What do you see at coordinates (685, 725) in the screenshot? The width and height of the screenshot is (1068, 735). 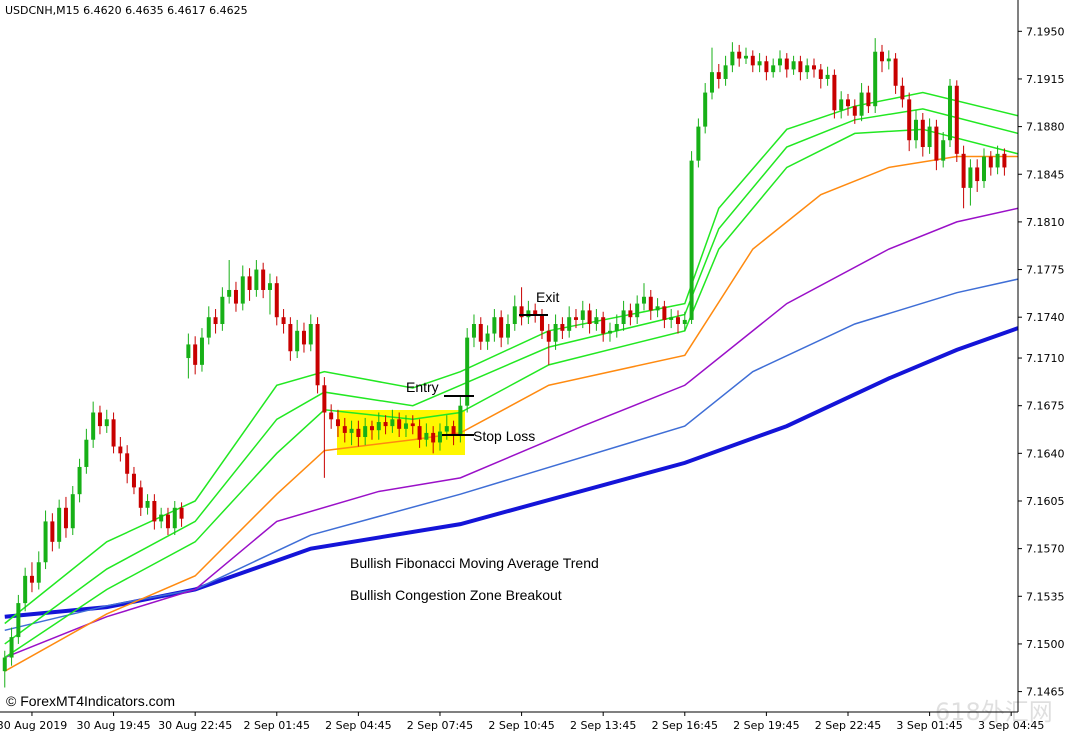 I see `x-tick-label: 2 Sep 16:45` at bounding box center [685, 725].